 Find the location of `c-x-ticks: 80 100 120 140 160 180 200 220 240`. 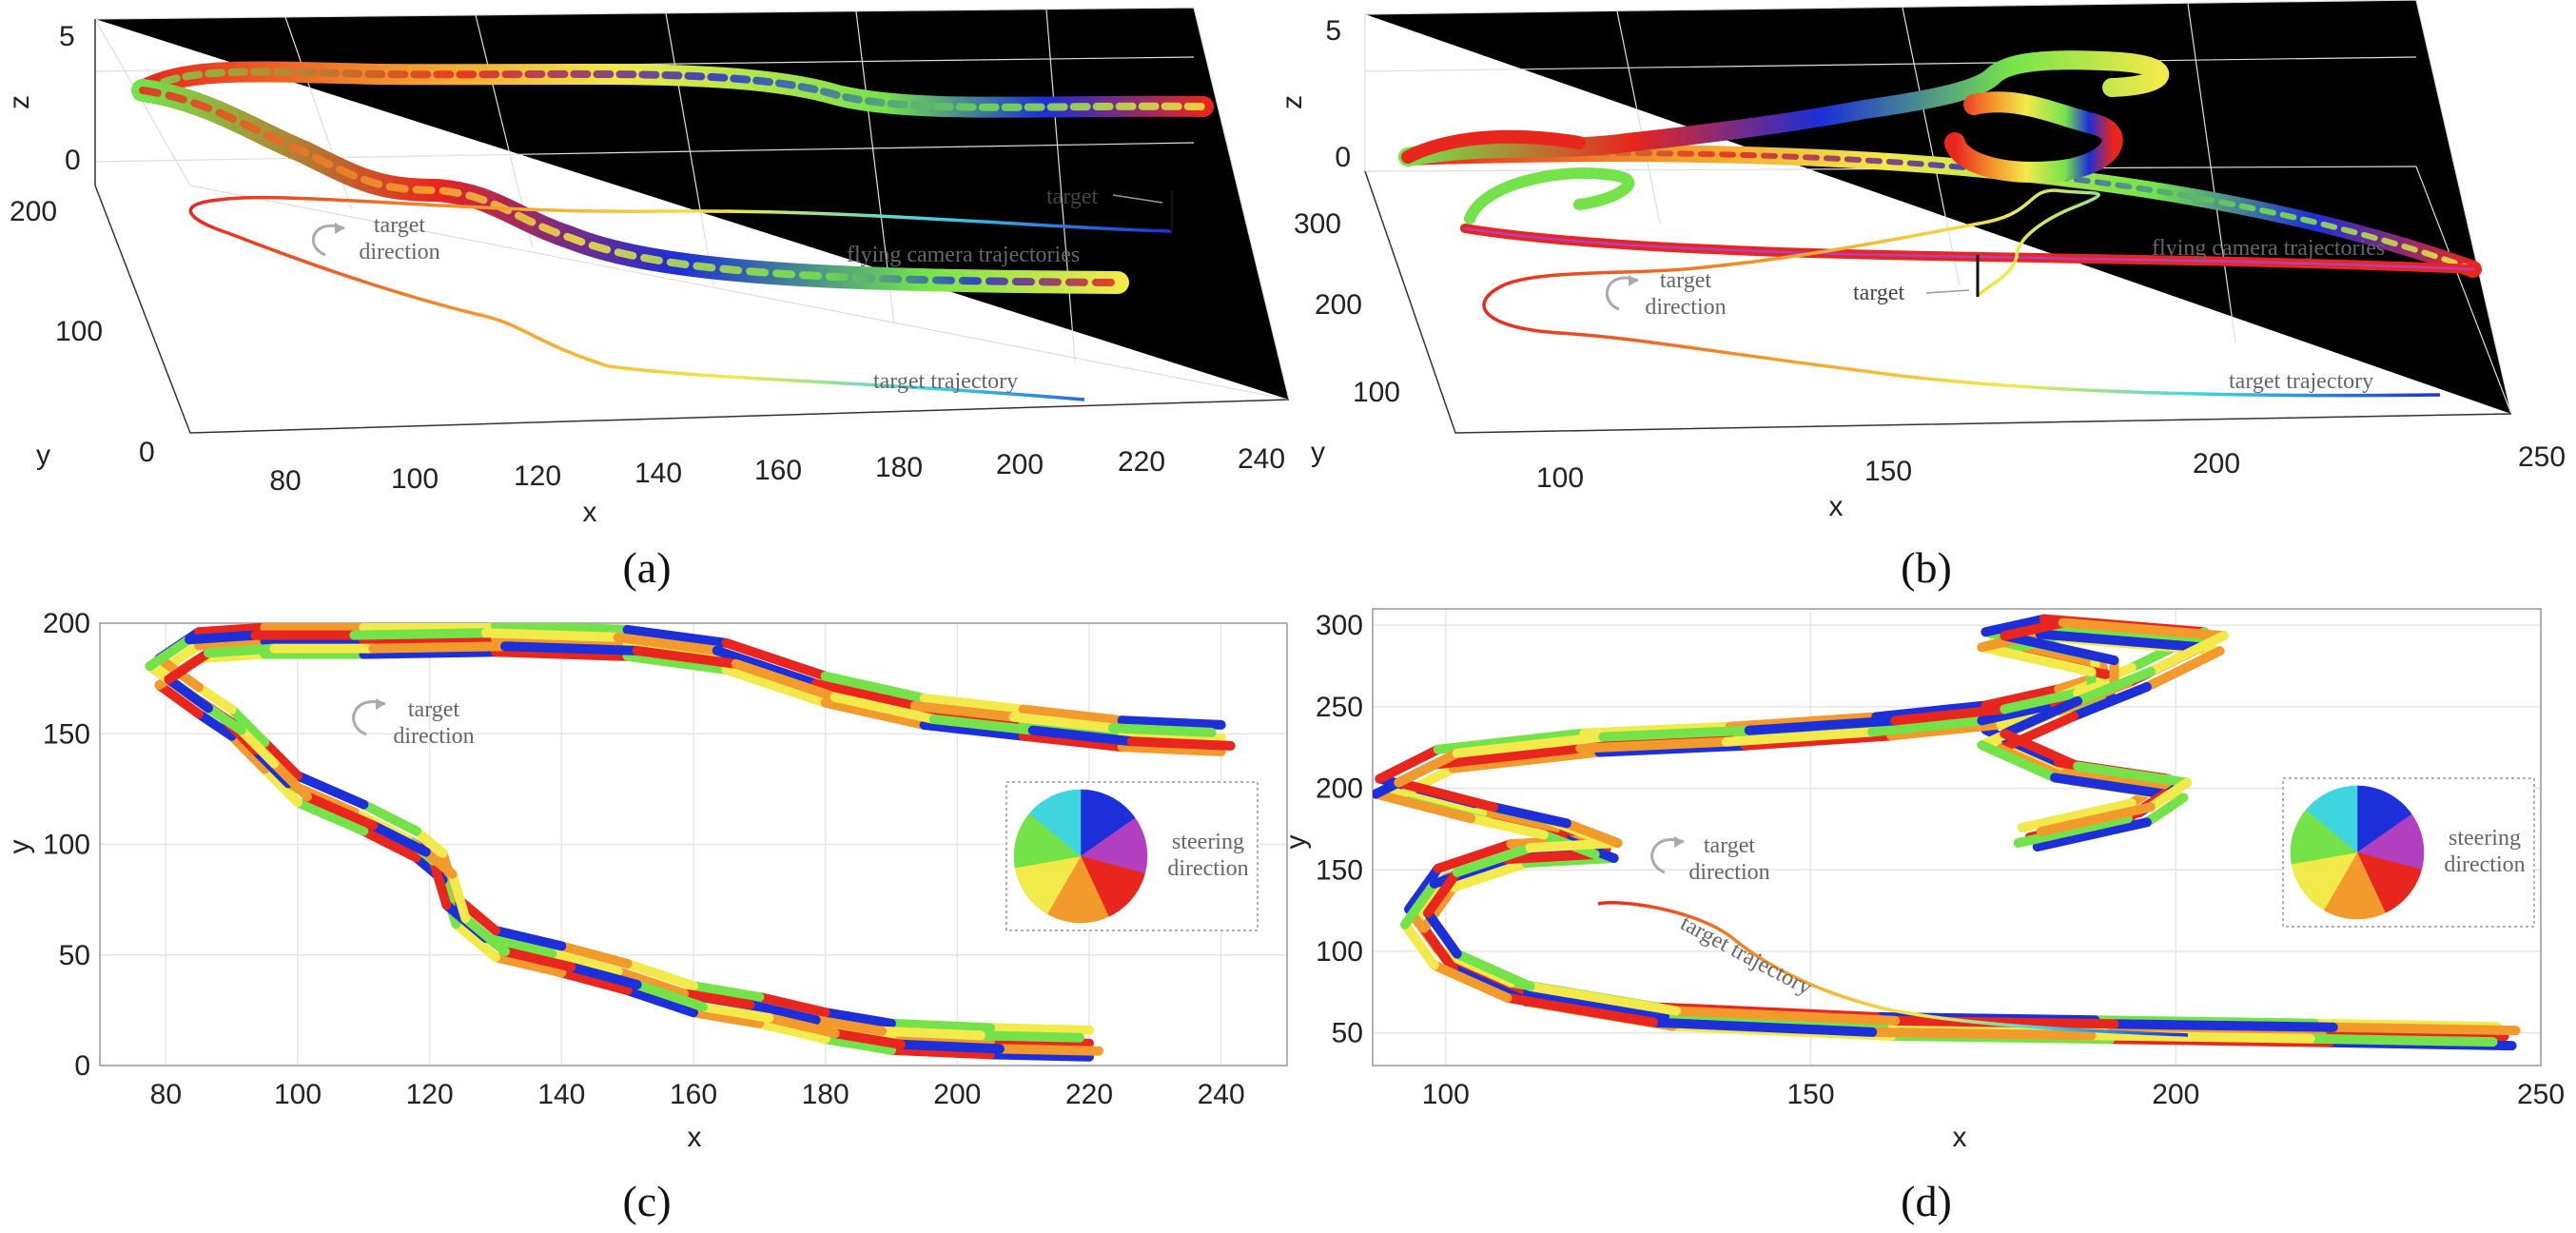

c-x-ticks: 80 100 120 140 160 180 200 220 240 is located at coordinates (698, 1094).